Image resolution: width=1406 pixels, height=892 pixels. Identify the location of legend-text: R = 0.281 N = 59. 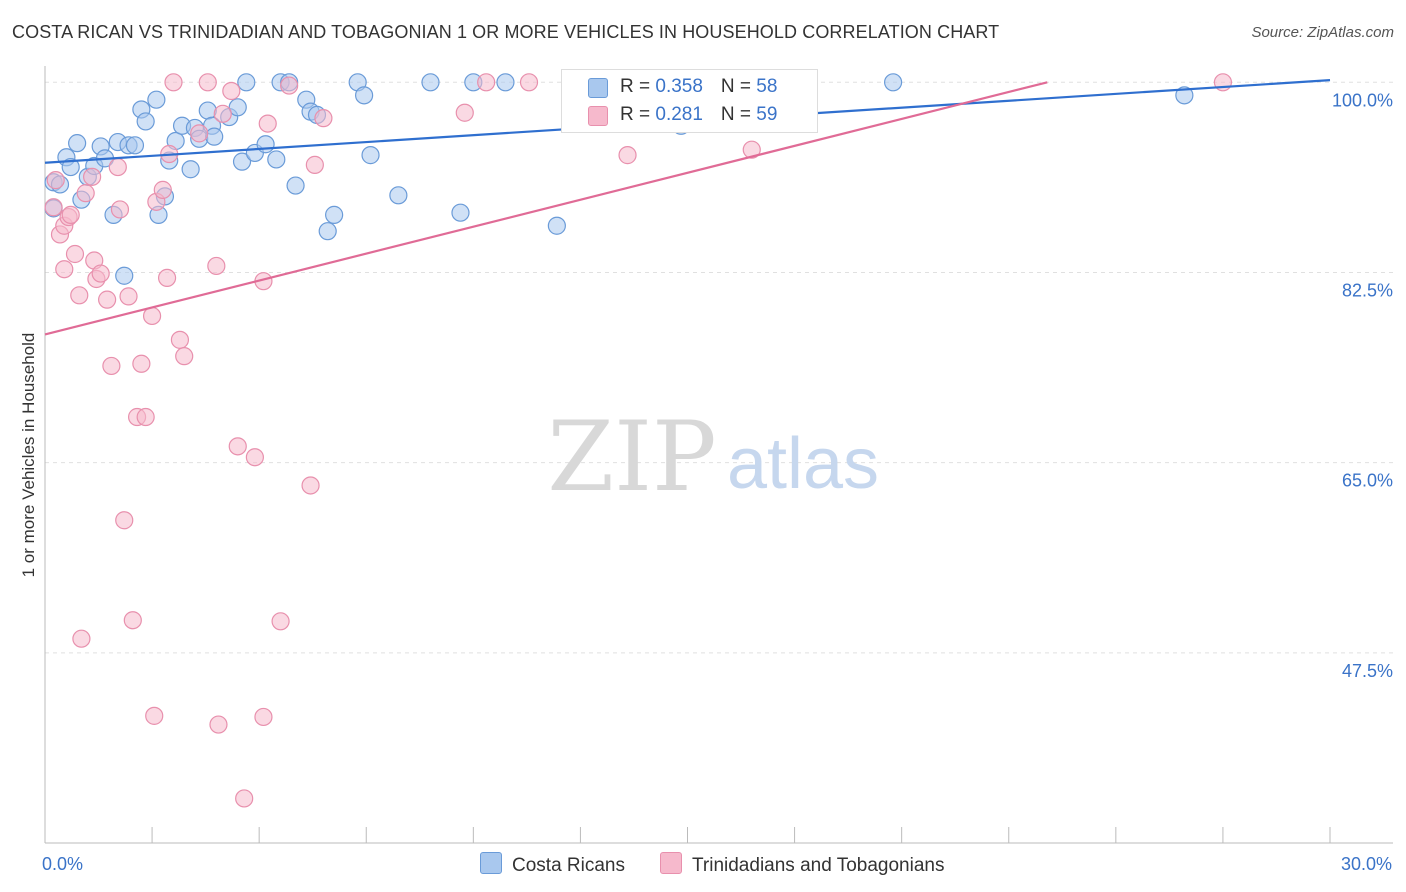
(698, 115).